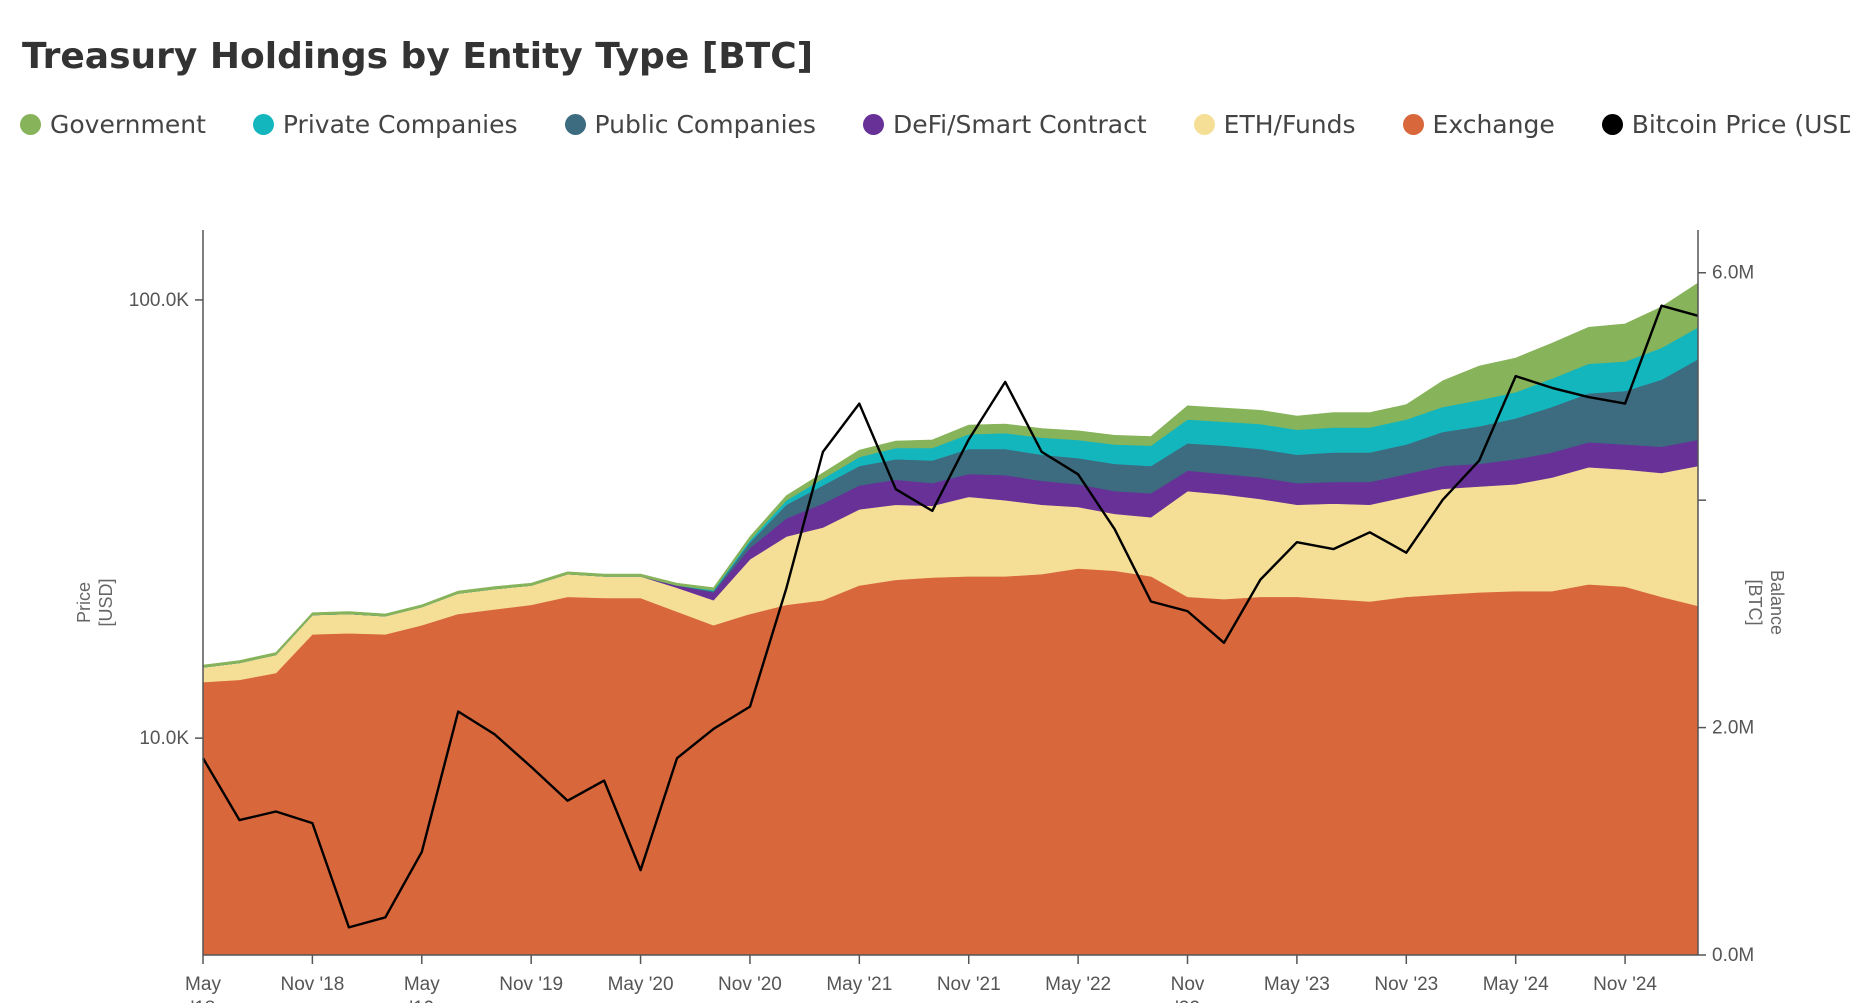 This screenshot has height=1003, width=1850. What do you see at coordinates (873, 124) in the screenshot?
I see `legend-dot-defi-smart-contract` at bounding box center [873, 124].